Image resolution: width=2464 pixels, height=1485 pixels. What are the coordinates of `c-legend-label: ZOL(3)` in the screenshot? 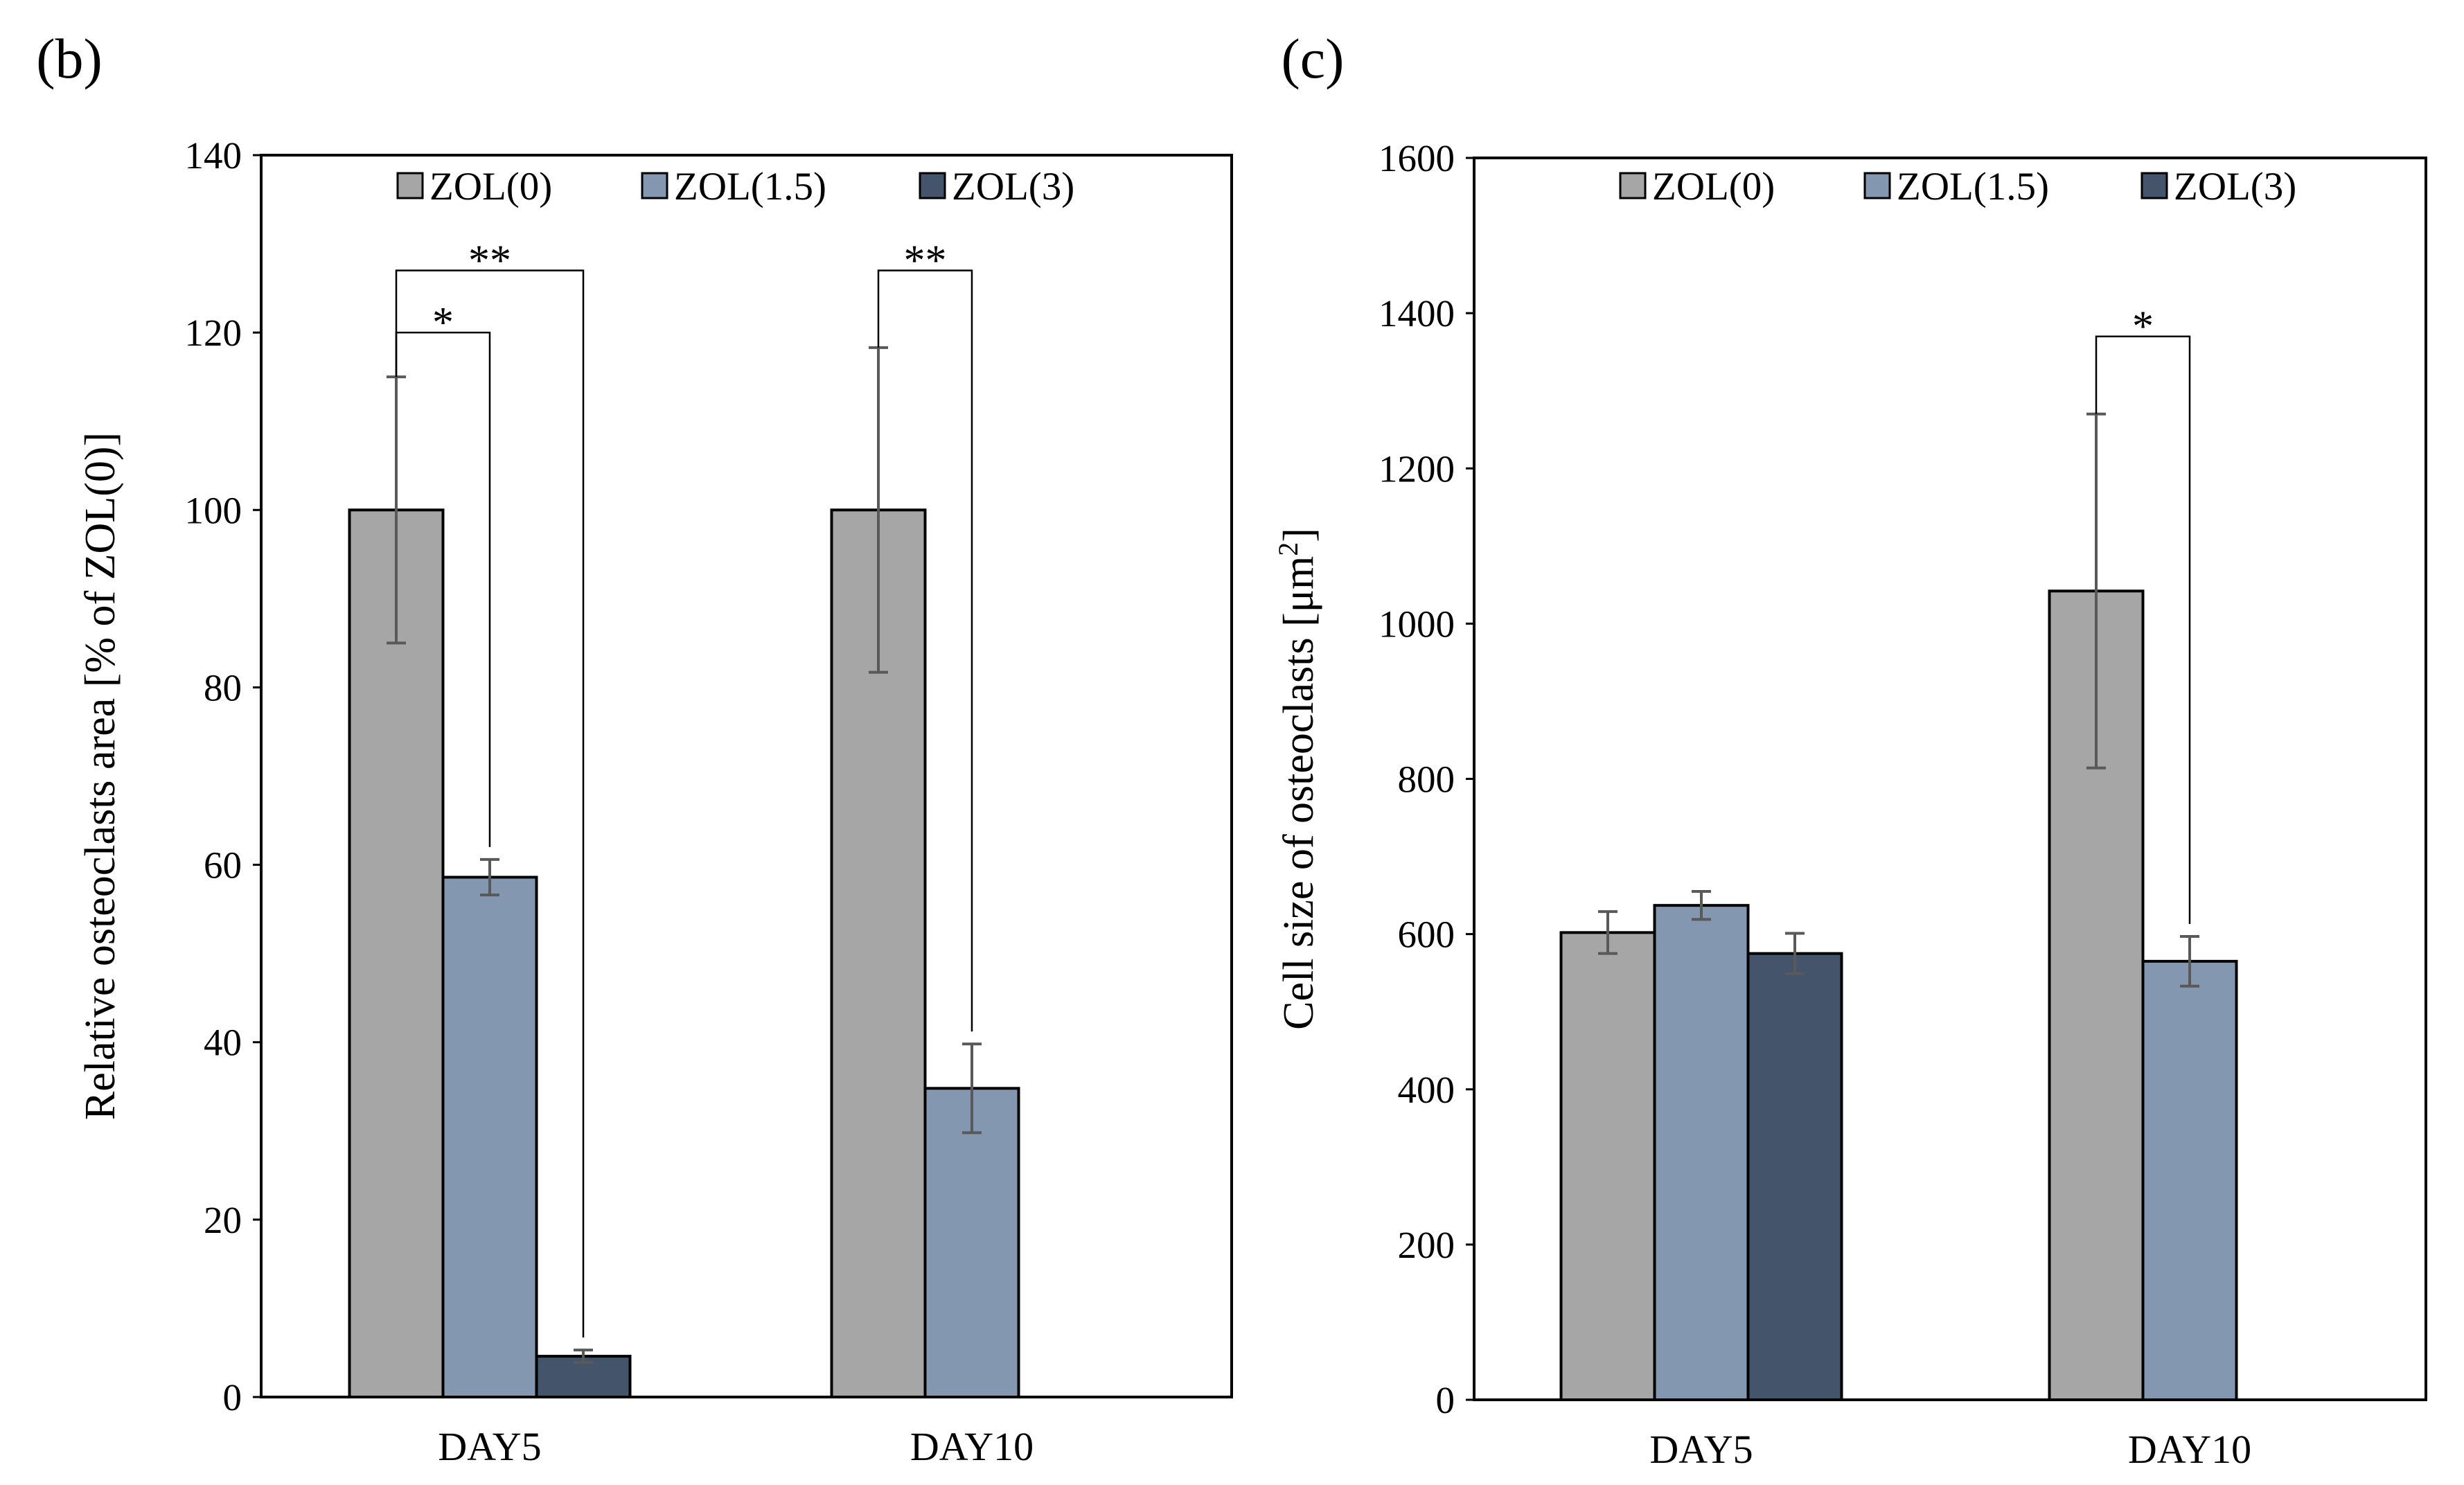 It's located at (2235, 186).